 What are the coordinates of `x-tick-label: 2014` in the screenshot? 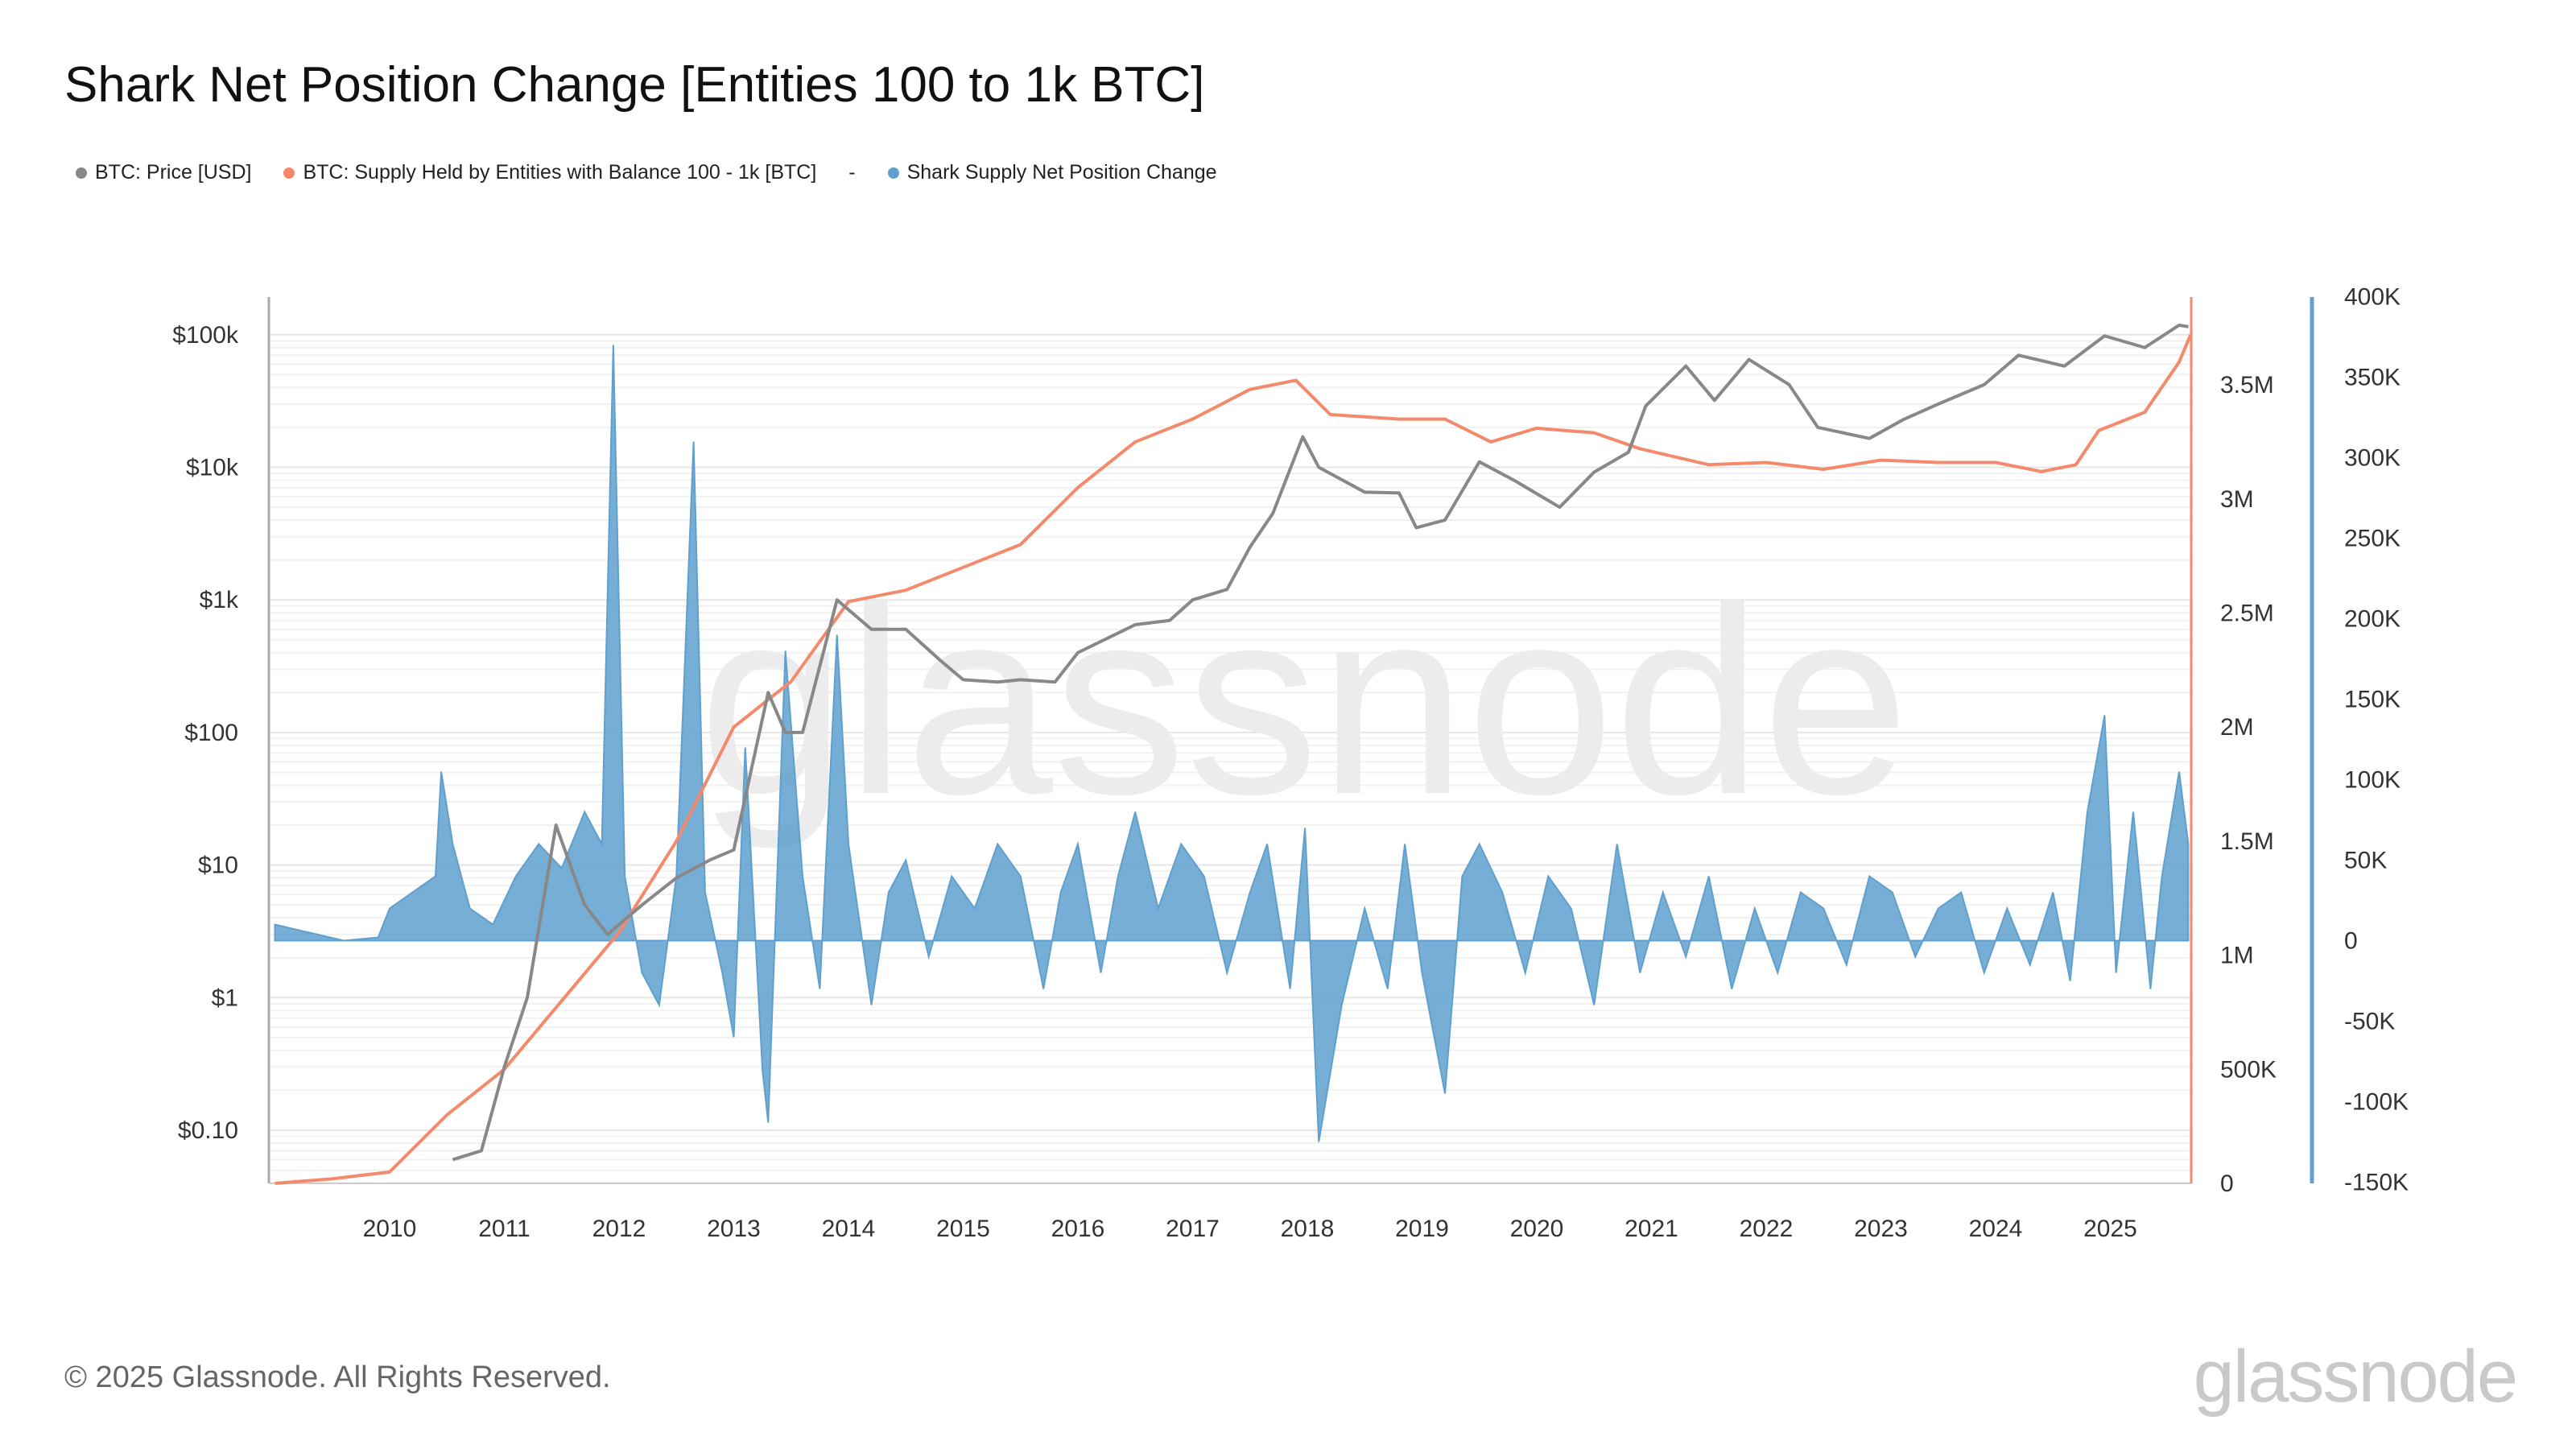 It's located at (849, 1229).